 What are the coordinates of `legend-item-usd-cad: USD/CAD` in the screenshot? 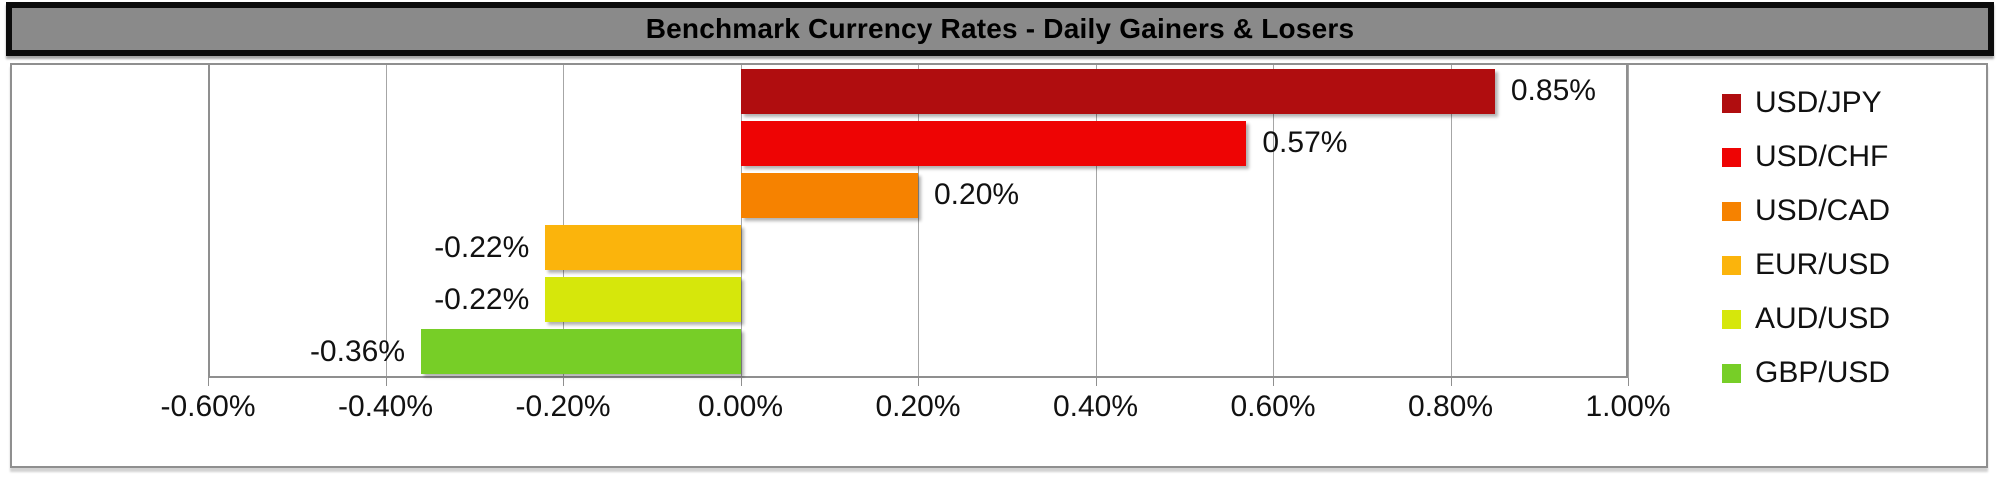 It's located at (1806, 210).